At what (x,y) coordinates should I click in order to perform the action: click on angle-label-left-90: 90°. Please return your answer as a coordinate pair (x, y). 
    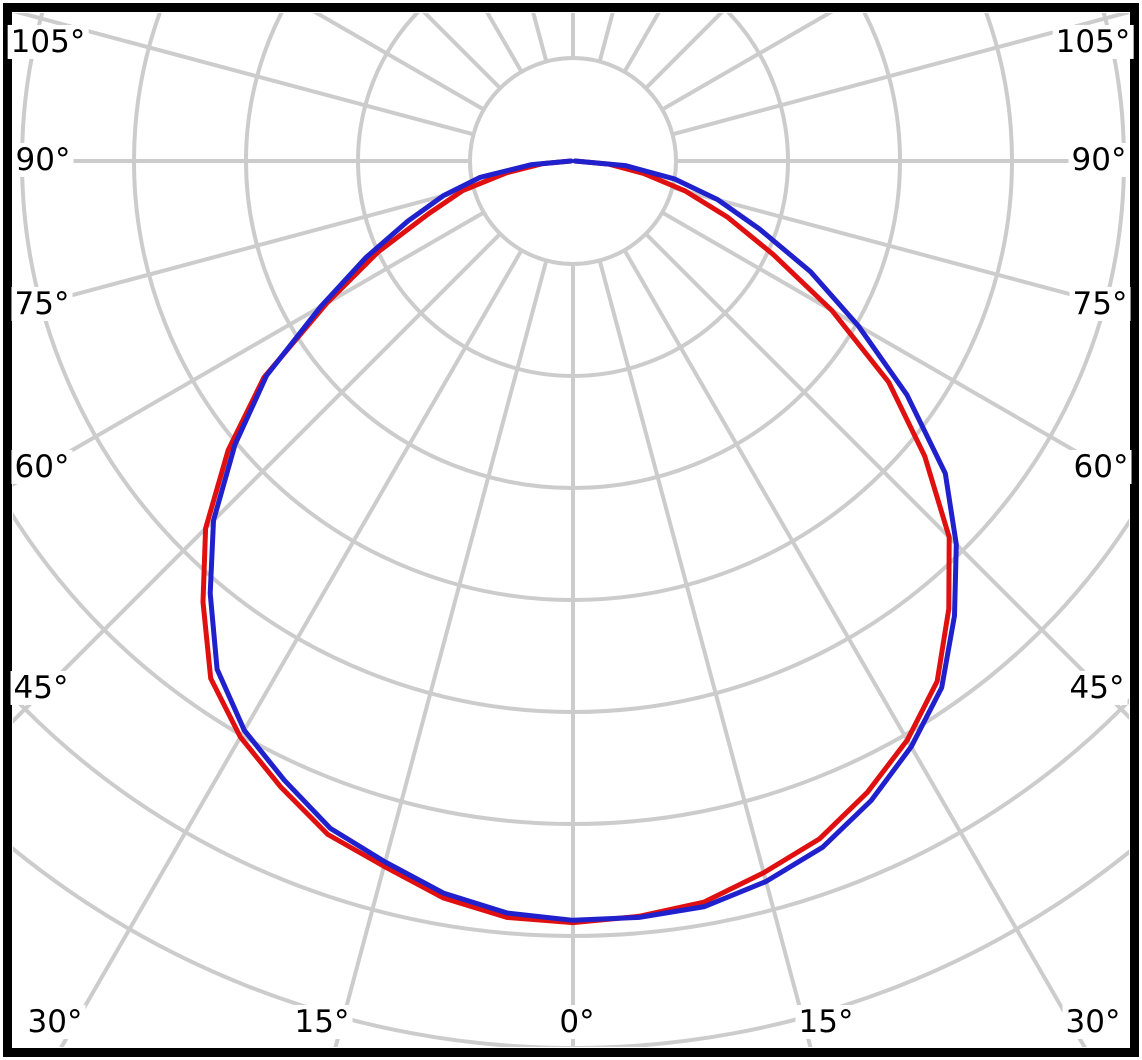
    Looking at the image, I should click on (43, 160).